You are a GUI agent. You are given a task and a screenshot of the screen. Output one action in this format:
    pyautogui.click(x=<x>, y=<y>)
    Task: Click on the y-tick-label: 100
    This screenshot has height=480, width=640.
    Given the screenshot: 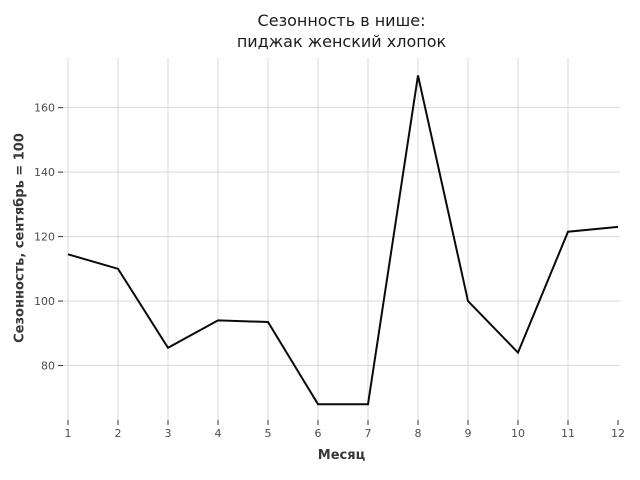 What is the action you would take?
    pyautogui.click(x=44, y=301)
    